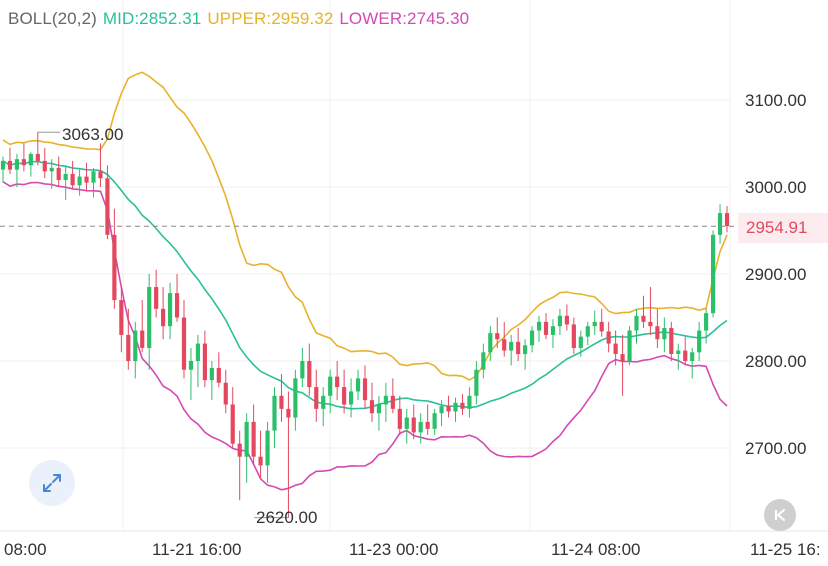 This screenshot has width=828, height=566. Describe the element at coordinates (25, 549) in the screenshot. I see `x-tick-0800: 08:00` at that location.